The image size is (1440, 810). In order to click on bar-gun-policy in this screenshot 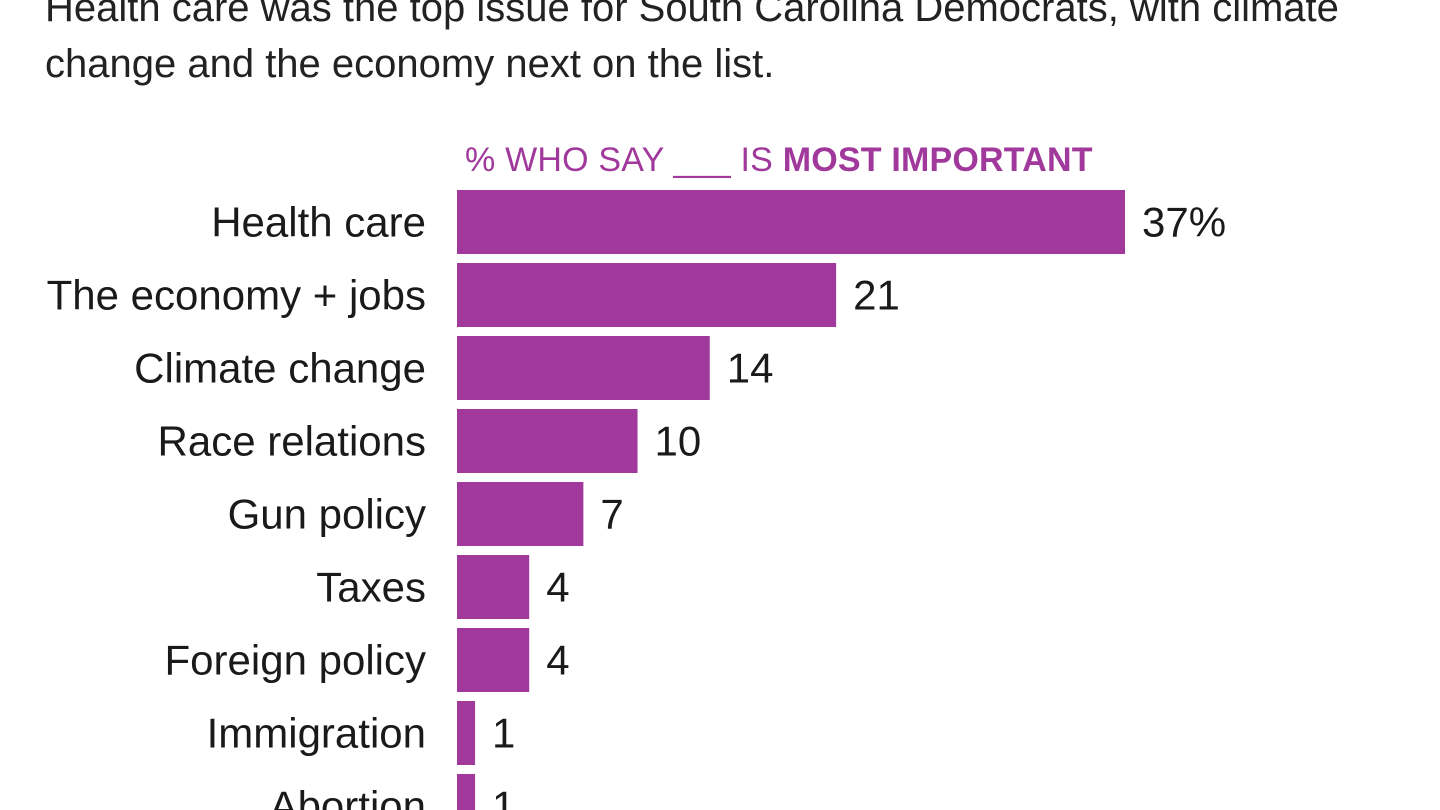, I will do `click(520, 514)`.